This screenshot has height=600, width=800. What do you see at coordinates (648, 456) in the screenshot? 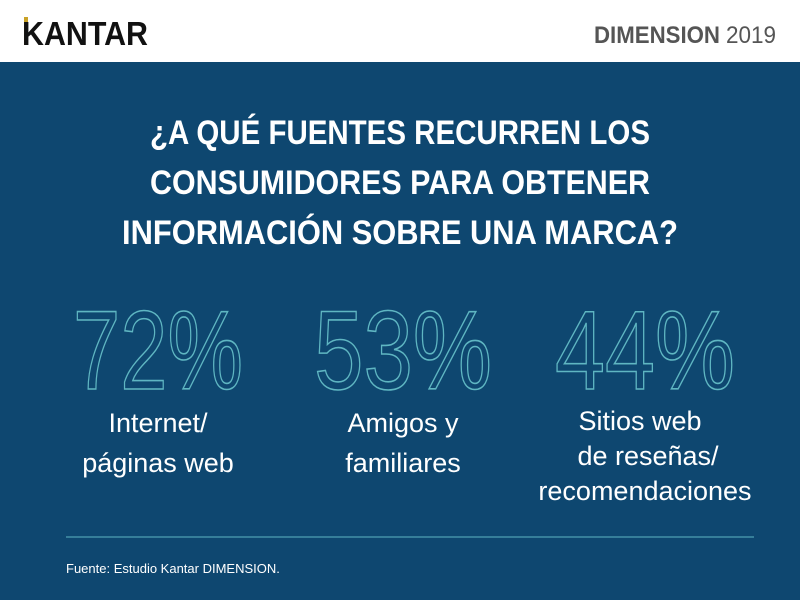
I see `stat-label: de reseñas/` at bounding box center [648, 456].